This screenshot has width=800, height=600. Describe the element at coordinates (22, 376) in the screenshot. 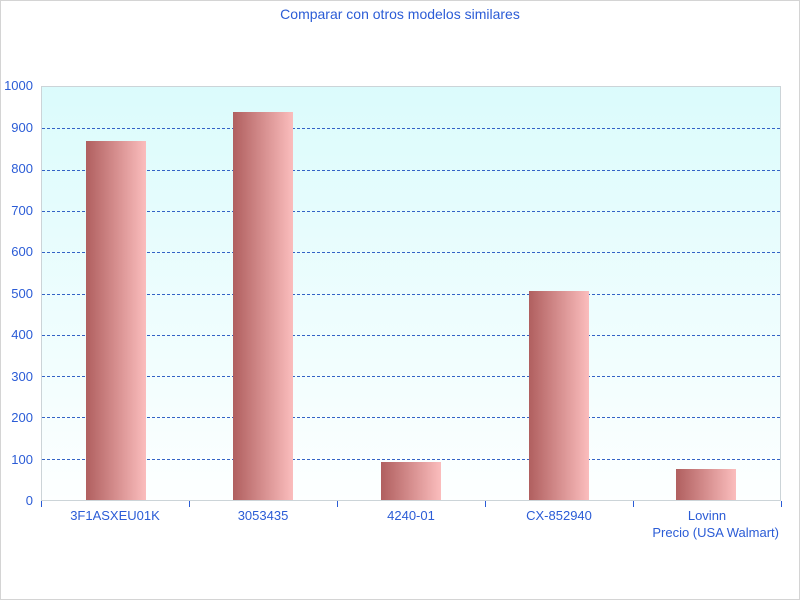

I see `y-axis-label-300: 300` at that location.